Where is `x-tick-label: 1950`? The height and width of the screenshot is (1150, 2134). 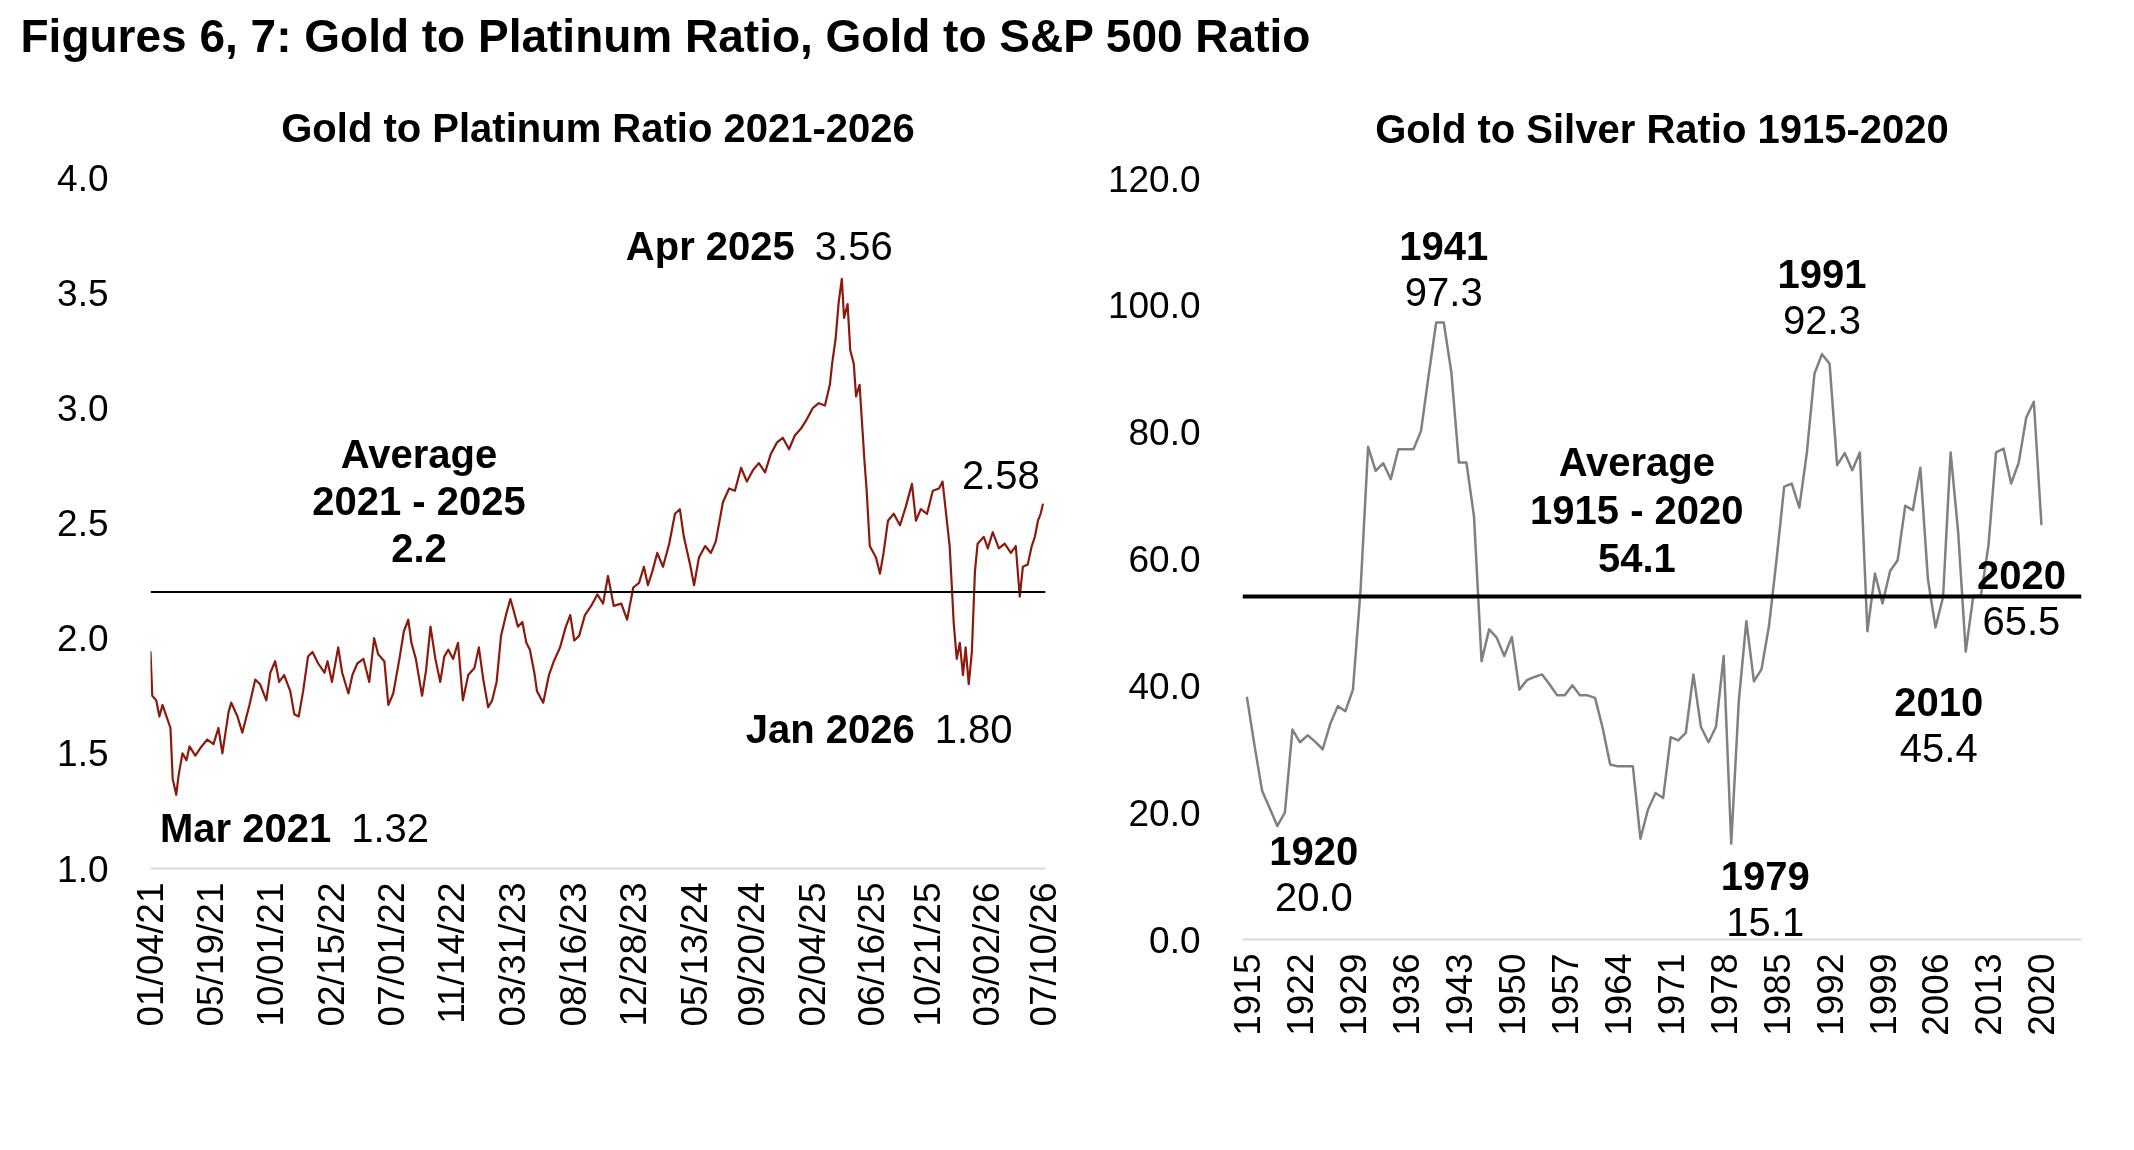
x-tick-label: 1950 is located at coordinates (1512, 994).